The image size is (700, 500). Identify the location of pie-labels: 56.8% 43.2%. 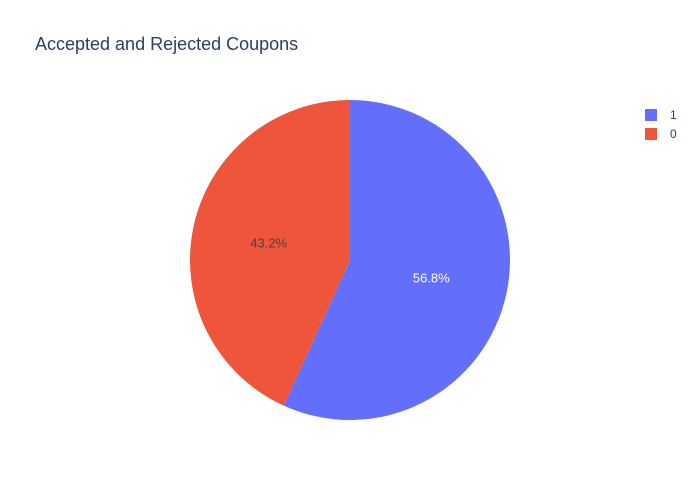
(350, 260).